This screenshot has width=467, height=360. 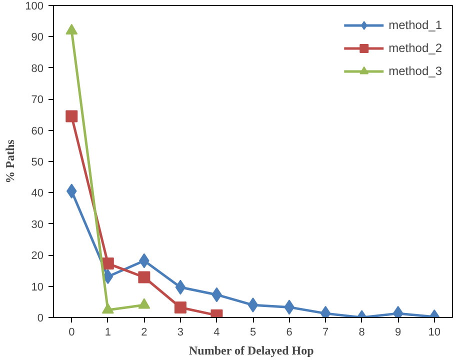 I want to click on y-tick-label: 50, so click(x=37, y=162).